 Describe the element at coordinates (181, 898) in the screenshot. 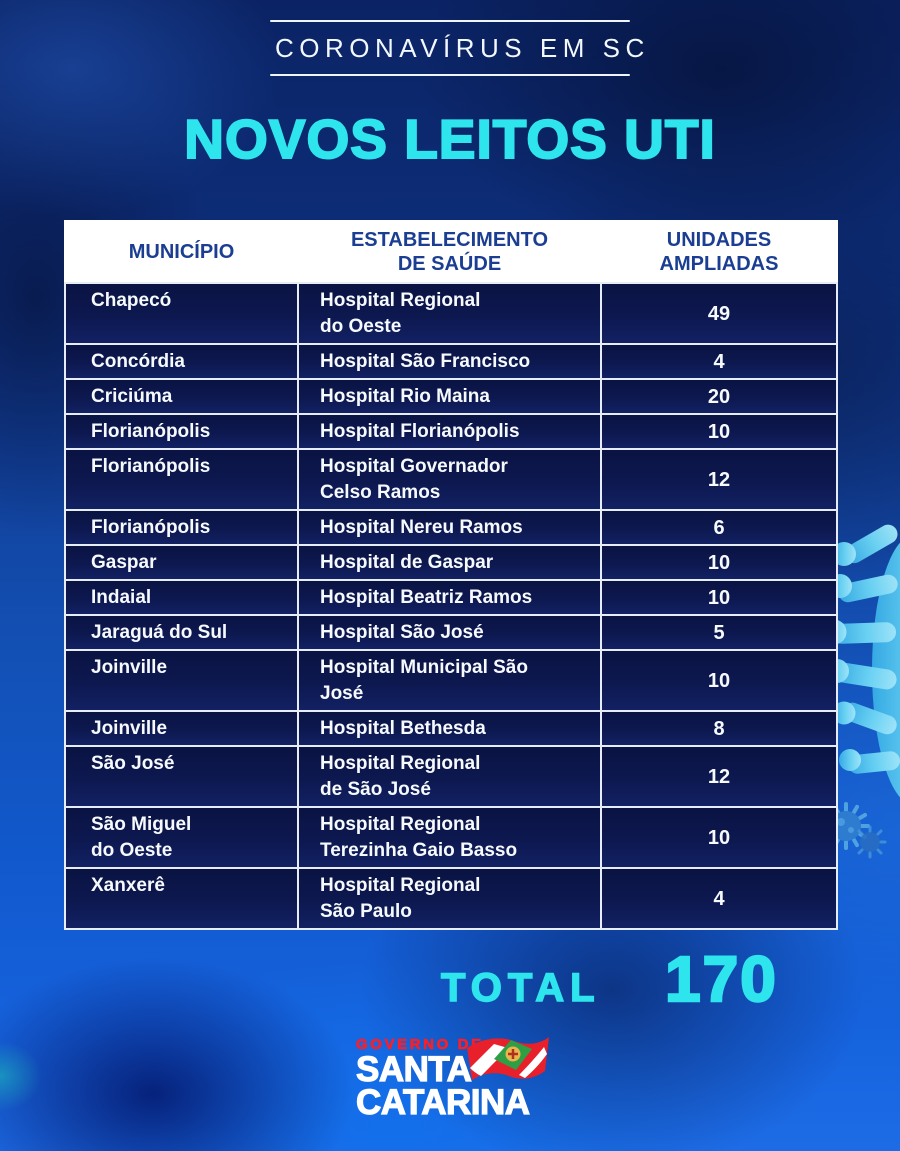

I see `municipality-cell: Xanxerê` at that location.